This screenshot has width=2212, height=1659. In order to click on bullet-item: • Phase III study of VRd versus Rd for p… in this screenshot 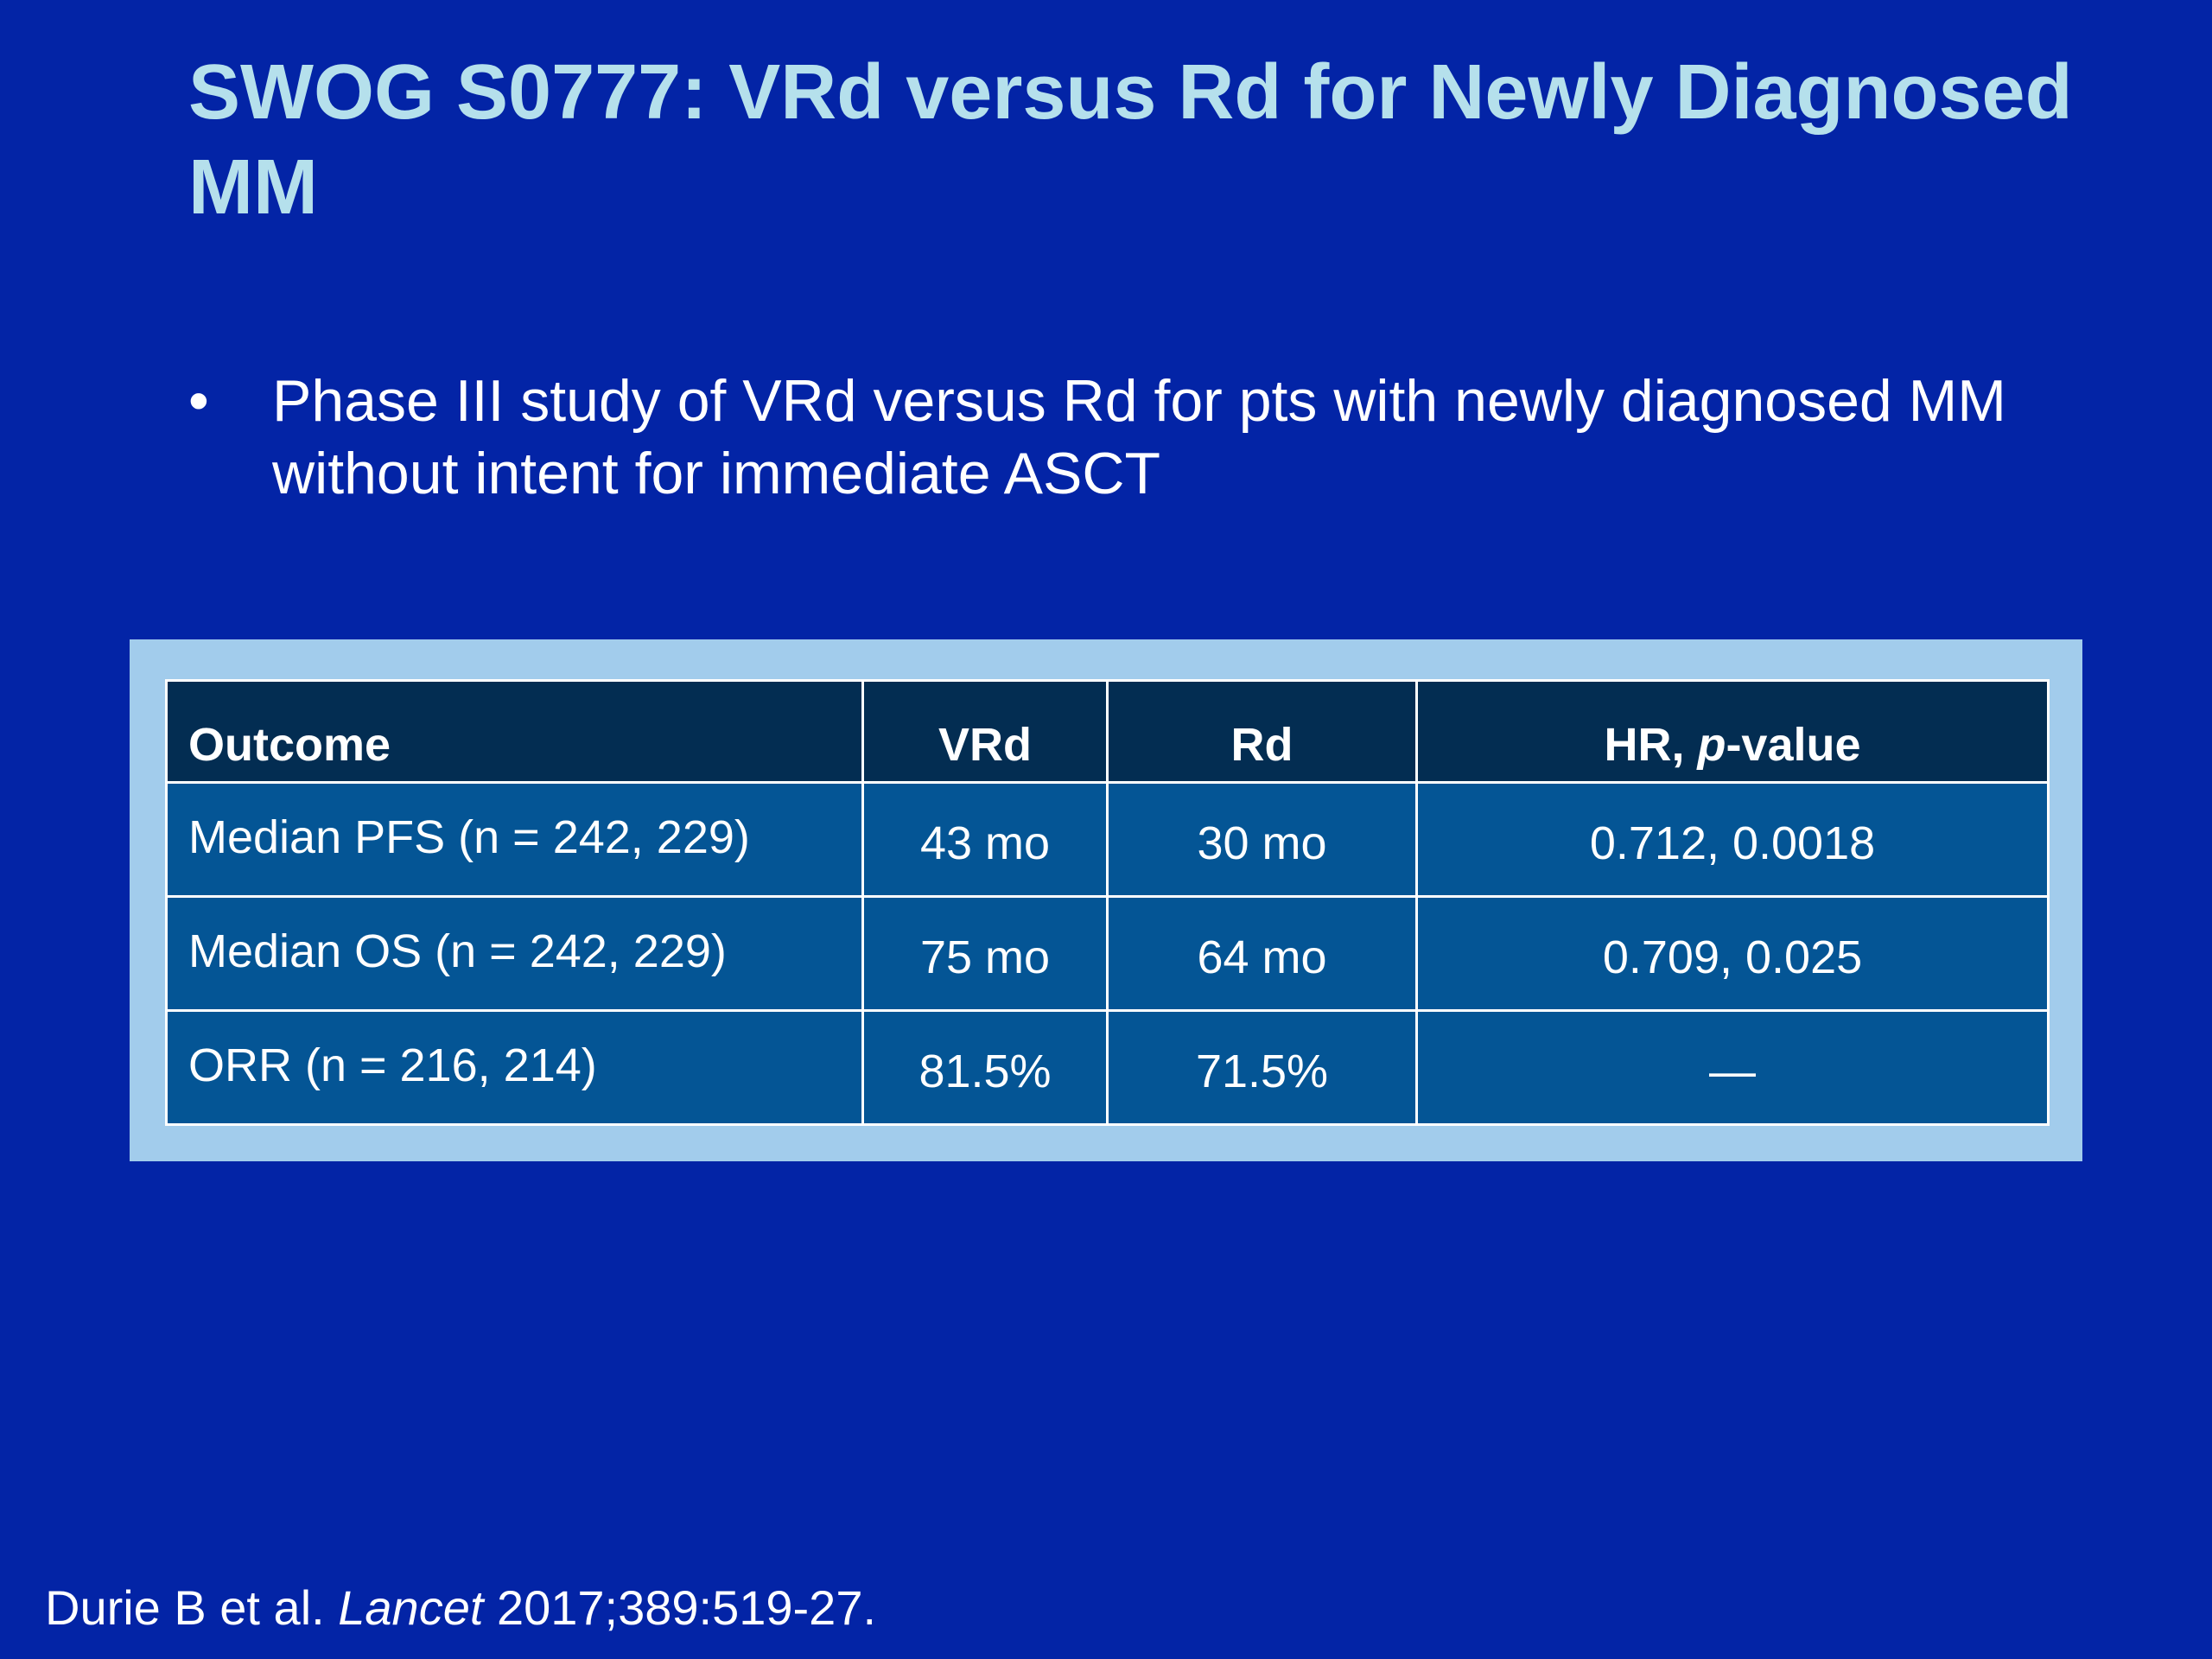, I will do `click(1117, 437)`.